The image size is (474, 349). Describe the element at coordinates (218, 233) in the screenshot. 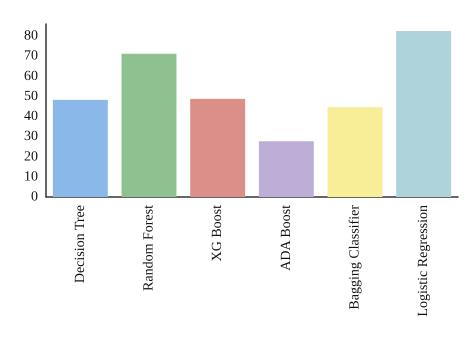

I see `x-tick-label: XG Boost` at that location.